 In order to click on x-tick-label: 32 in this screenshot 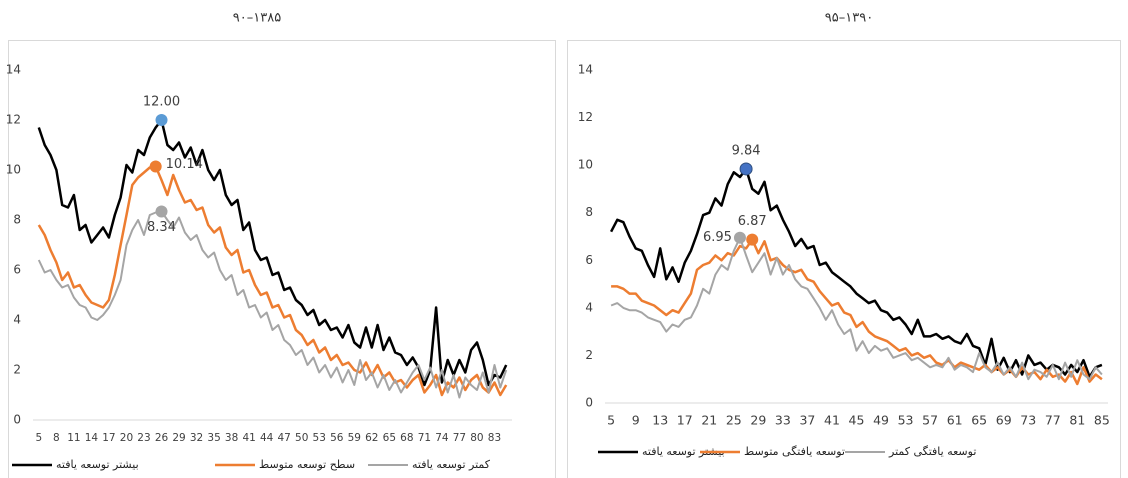, I will do `click(196, 438)`.